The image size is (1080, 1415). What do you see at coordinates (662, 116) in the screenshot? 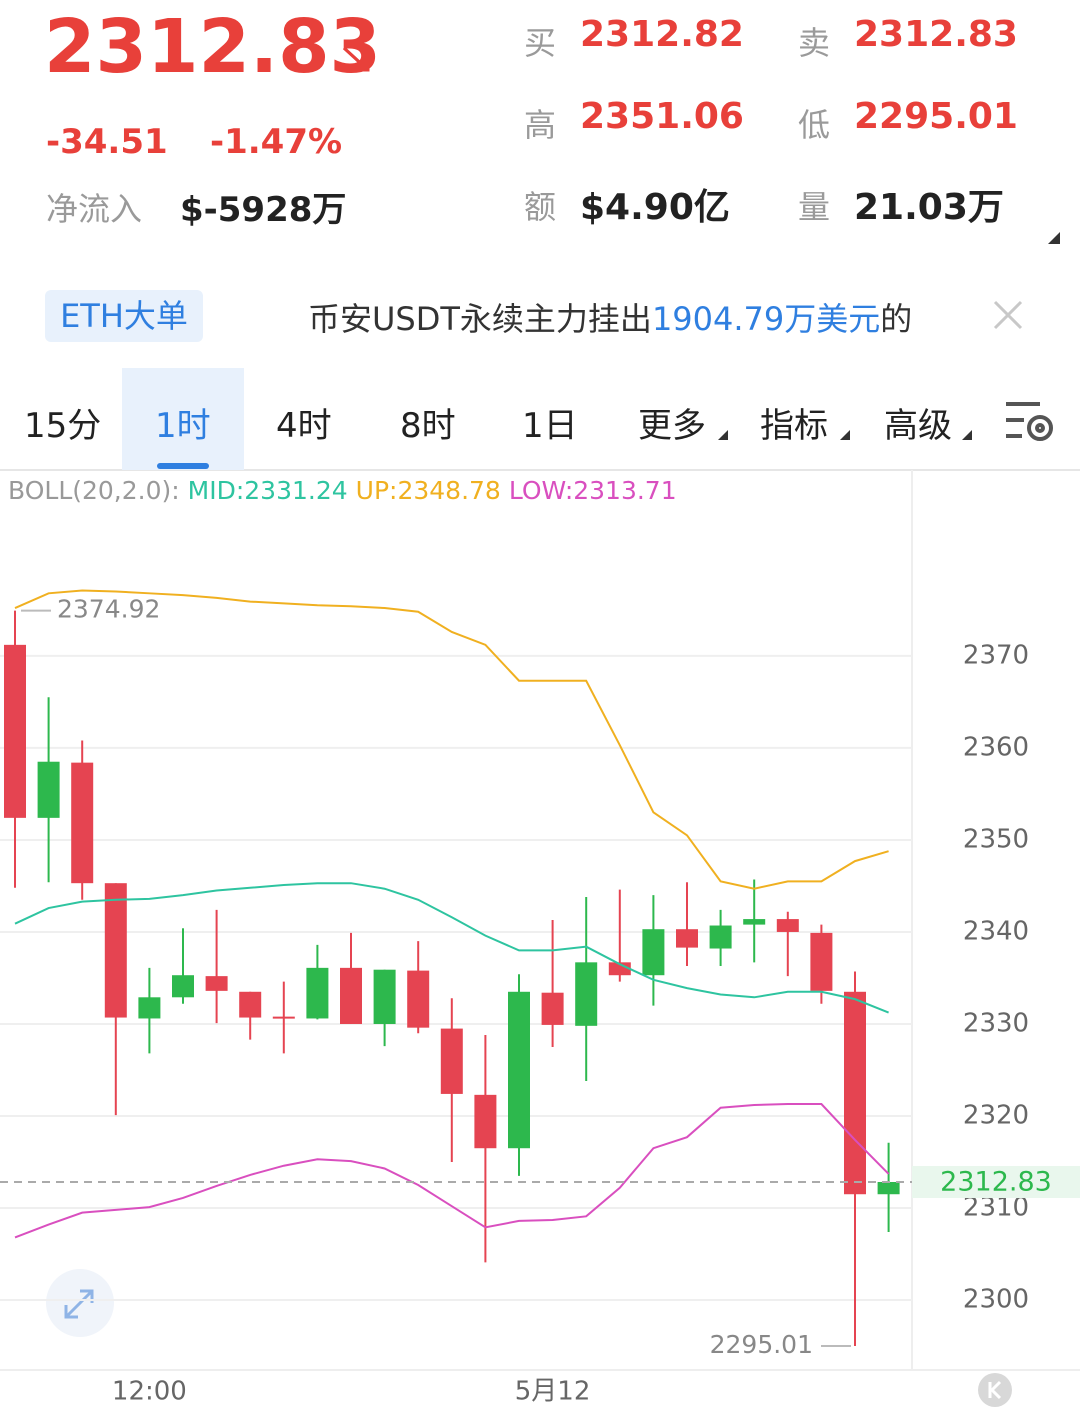
I see `stat-value: 2351.06` at bounding box center [662, 116].